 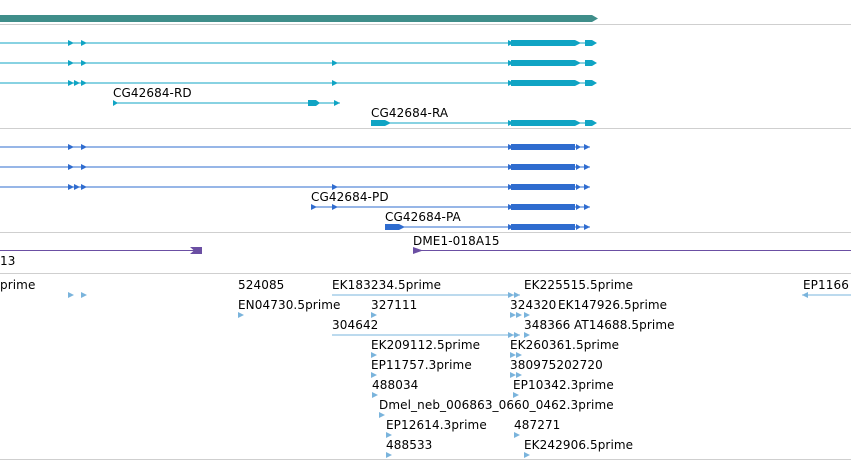 I want to click on est-label: EP12614.3prime, so click(x=436, y=425).